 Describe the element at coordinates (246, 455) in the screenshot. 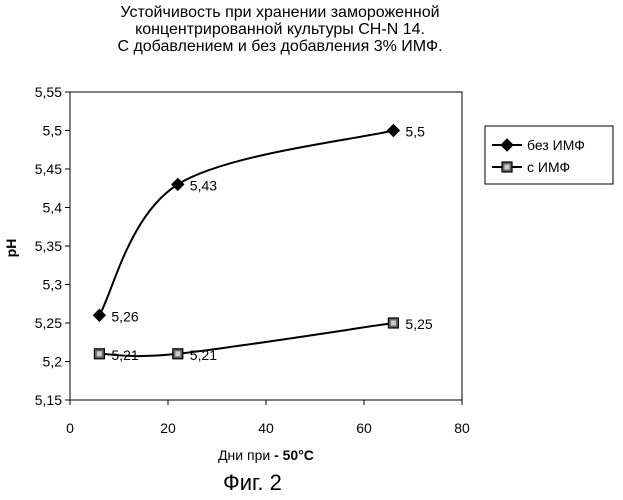

I see `x-axis-label-prefix: Дни при` at that location.